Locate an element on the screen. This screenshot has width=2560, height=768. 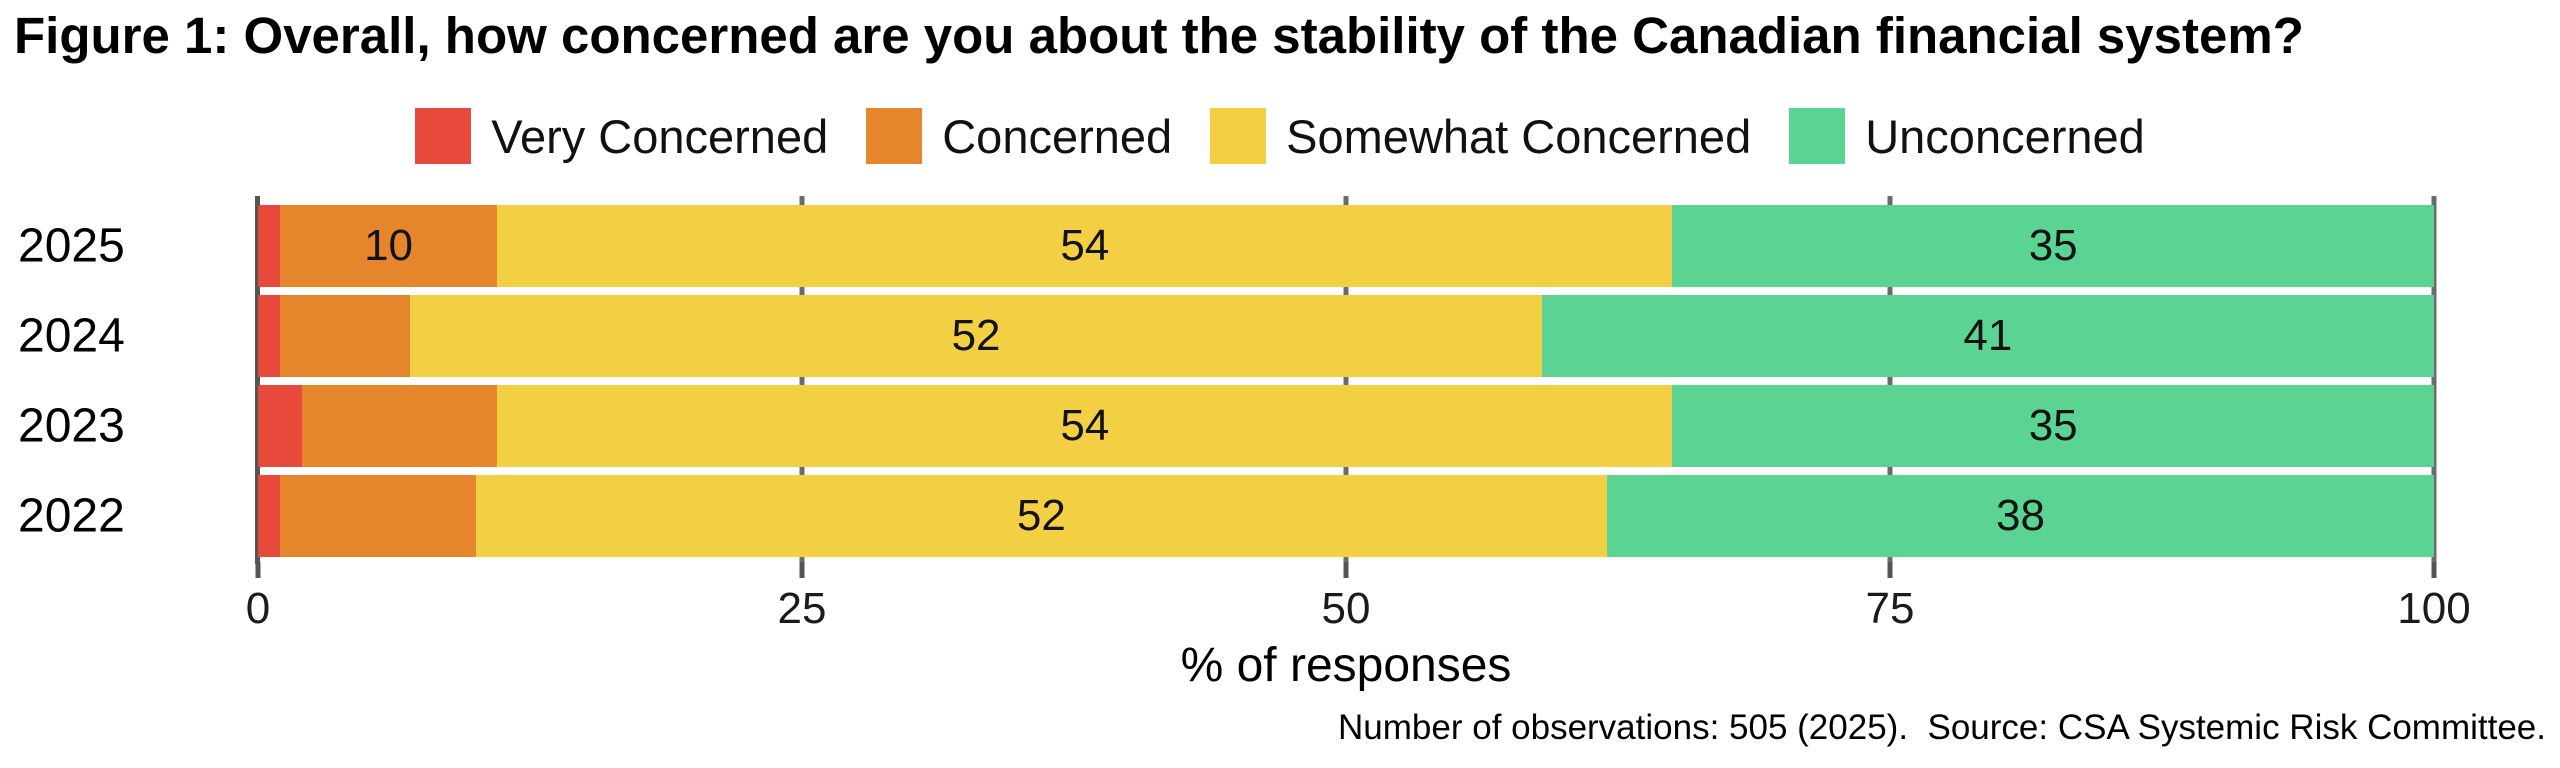
x-tick-label: 75 is located at coordinates (1890, 608).